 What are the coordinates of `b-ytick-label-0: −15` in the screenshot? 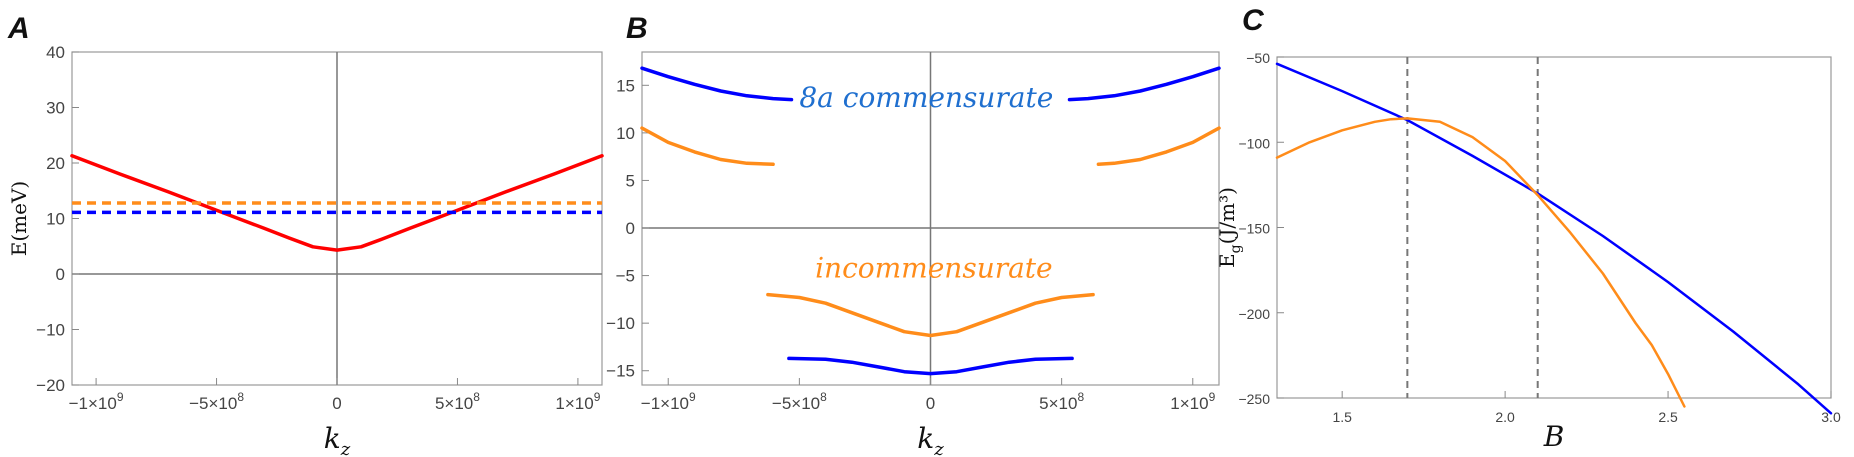 It's located at (620, 371).